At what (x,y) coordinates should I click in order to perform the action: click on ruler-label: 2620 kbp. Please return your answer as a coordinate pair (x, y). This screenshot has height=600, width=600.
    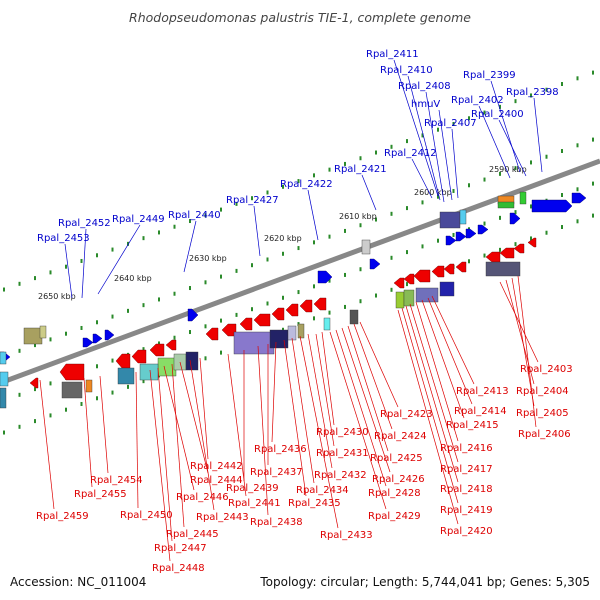
    Looking at the image, I should click on (283, 238).